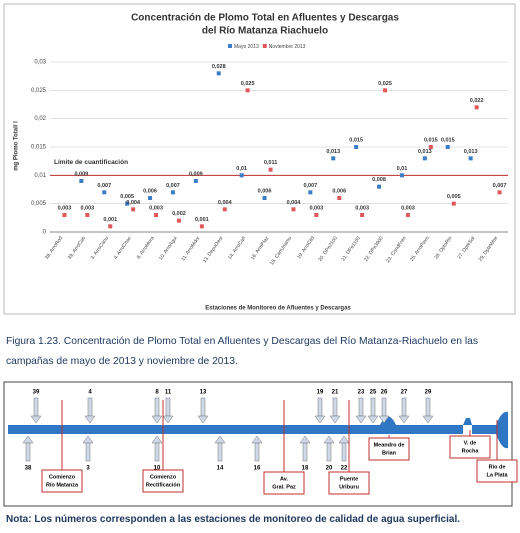  I want to click on station-number: 11, so click(168, 393).